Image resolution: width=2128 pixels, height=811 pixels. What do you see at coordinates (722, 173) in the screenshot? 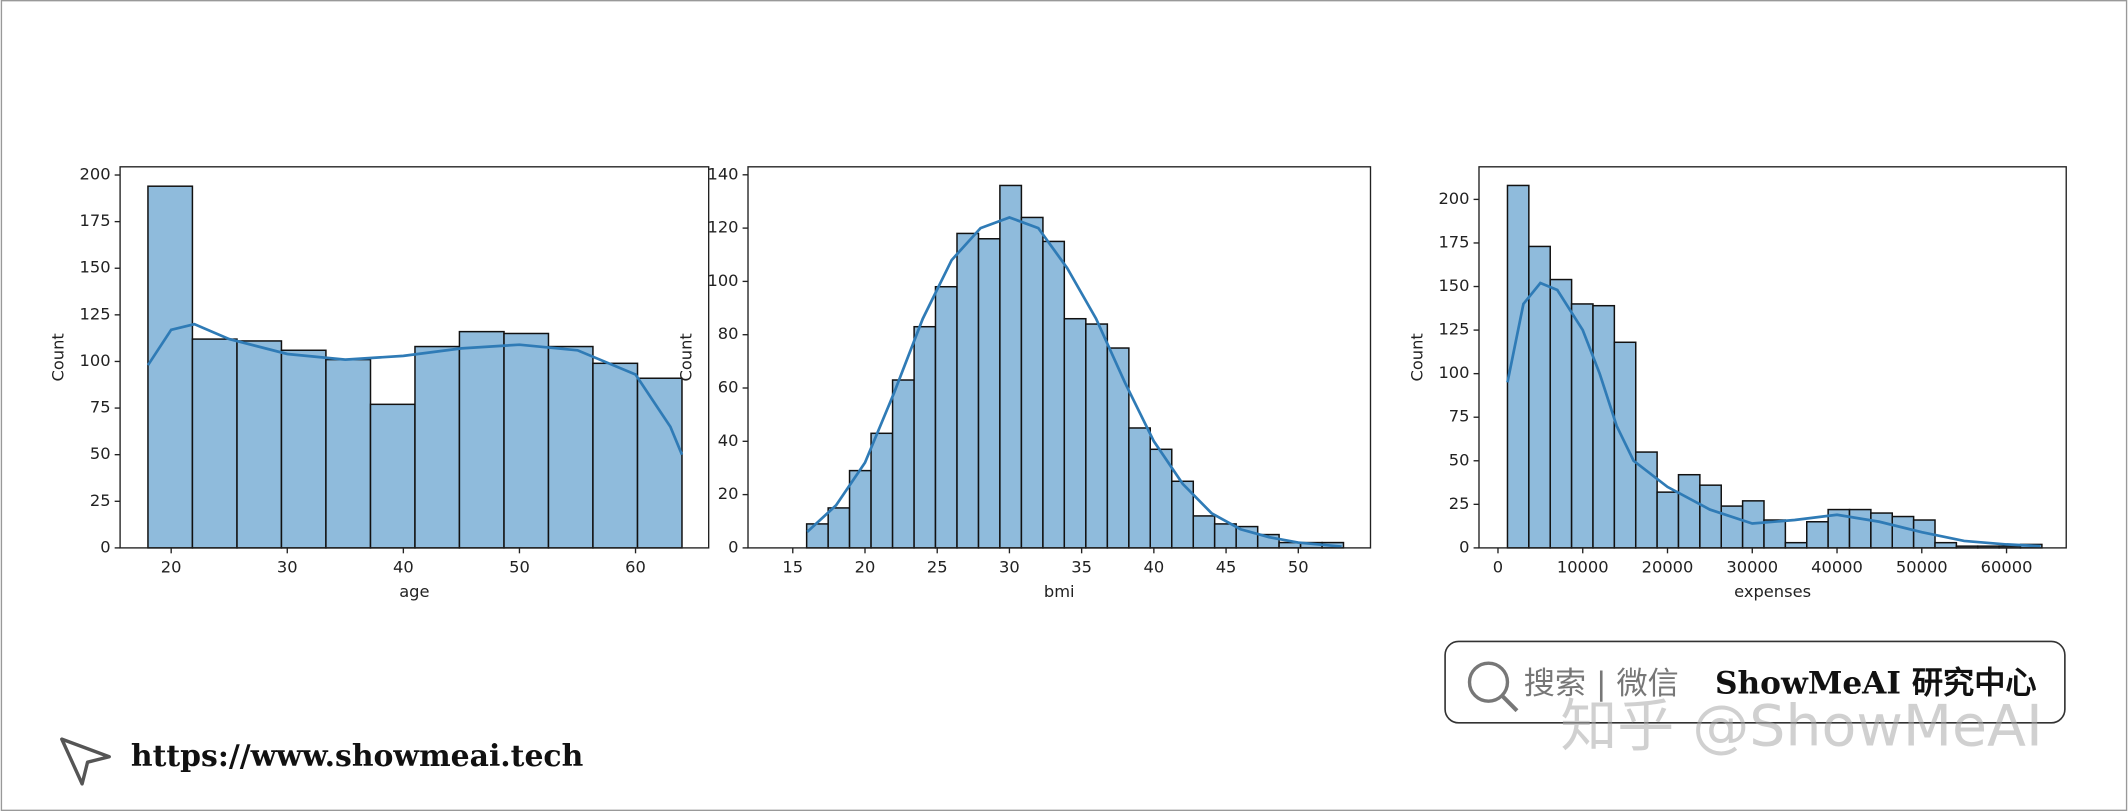
I see `y-tick-label: 140` at bounding box center [722, 173].